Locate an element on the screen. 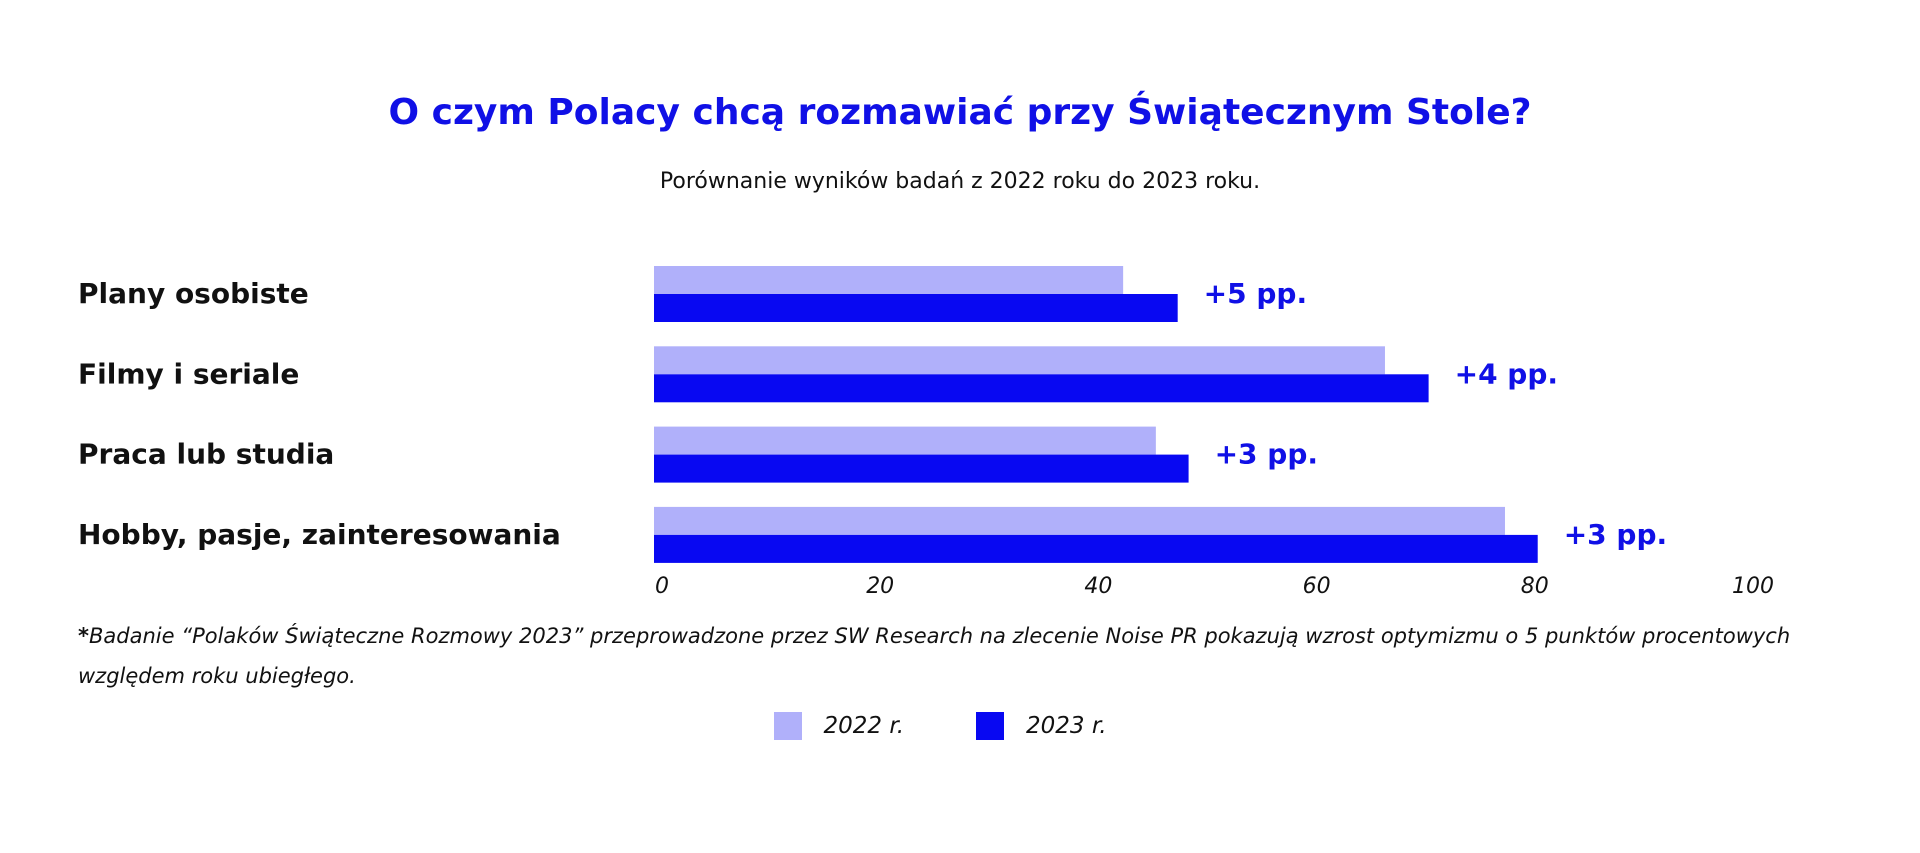 The width and height of the screenshot is (1920, 853). change-annotation: +4 pp. is located at coordinates (1506, 373).